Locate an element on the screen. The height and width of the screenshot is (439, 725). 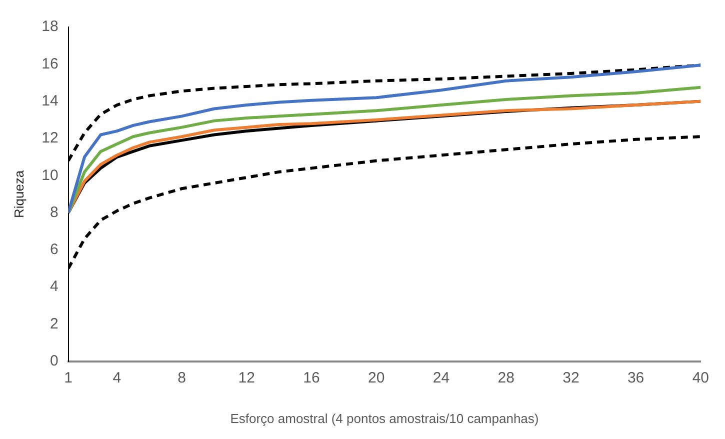
y-tick-label: 4 is located at coordinates (54, 287).